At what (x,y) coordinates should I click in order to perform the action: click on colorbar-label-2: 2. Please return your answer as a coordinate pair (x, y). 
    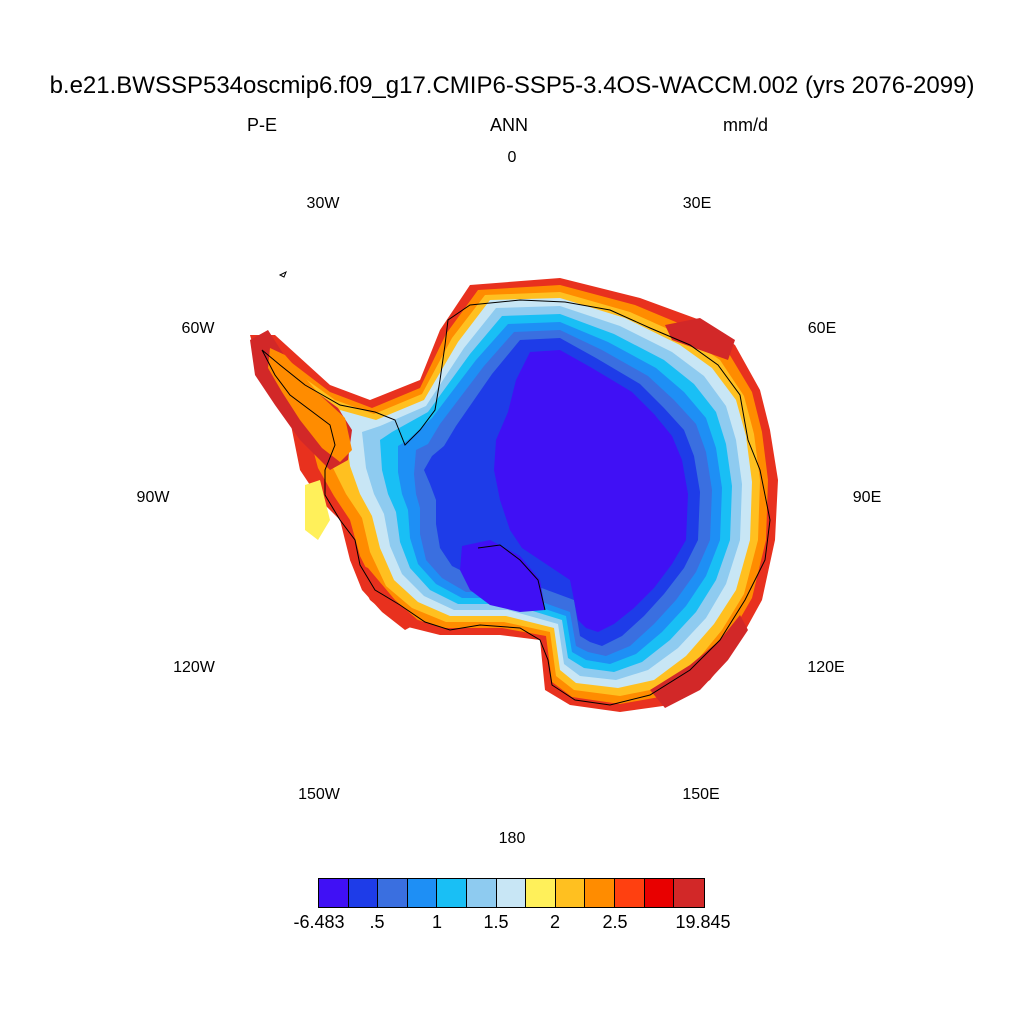
    Looking at the image, I should click on (555, 922).